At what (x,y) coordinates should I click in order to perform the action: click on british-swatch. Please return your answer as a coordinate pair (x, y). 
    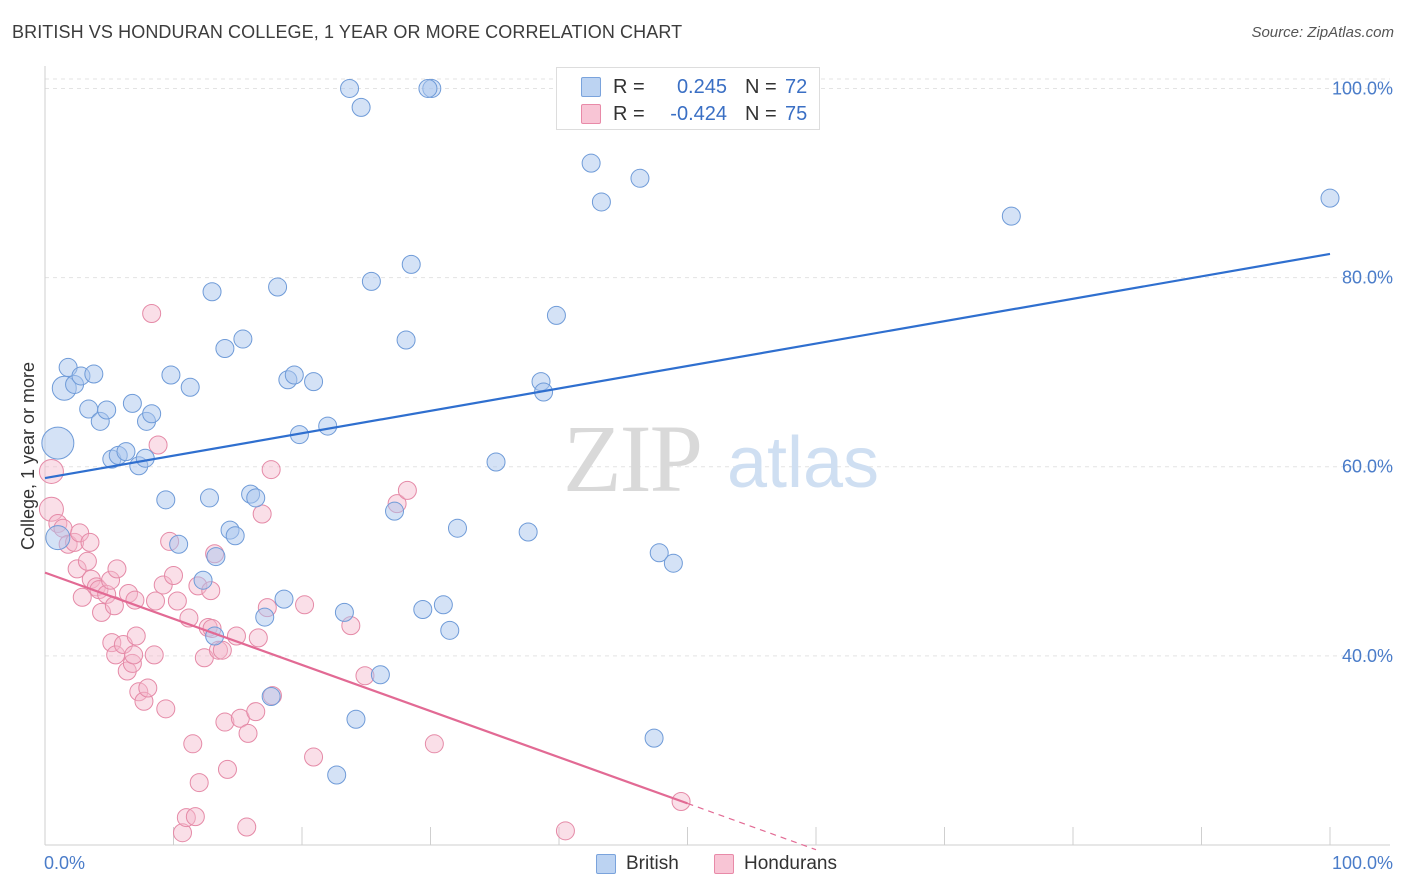
    Looking at the image, I should click on (591, 87).